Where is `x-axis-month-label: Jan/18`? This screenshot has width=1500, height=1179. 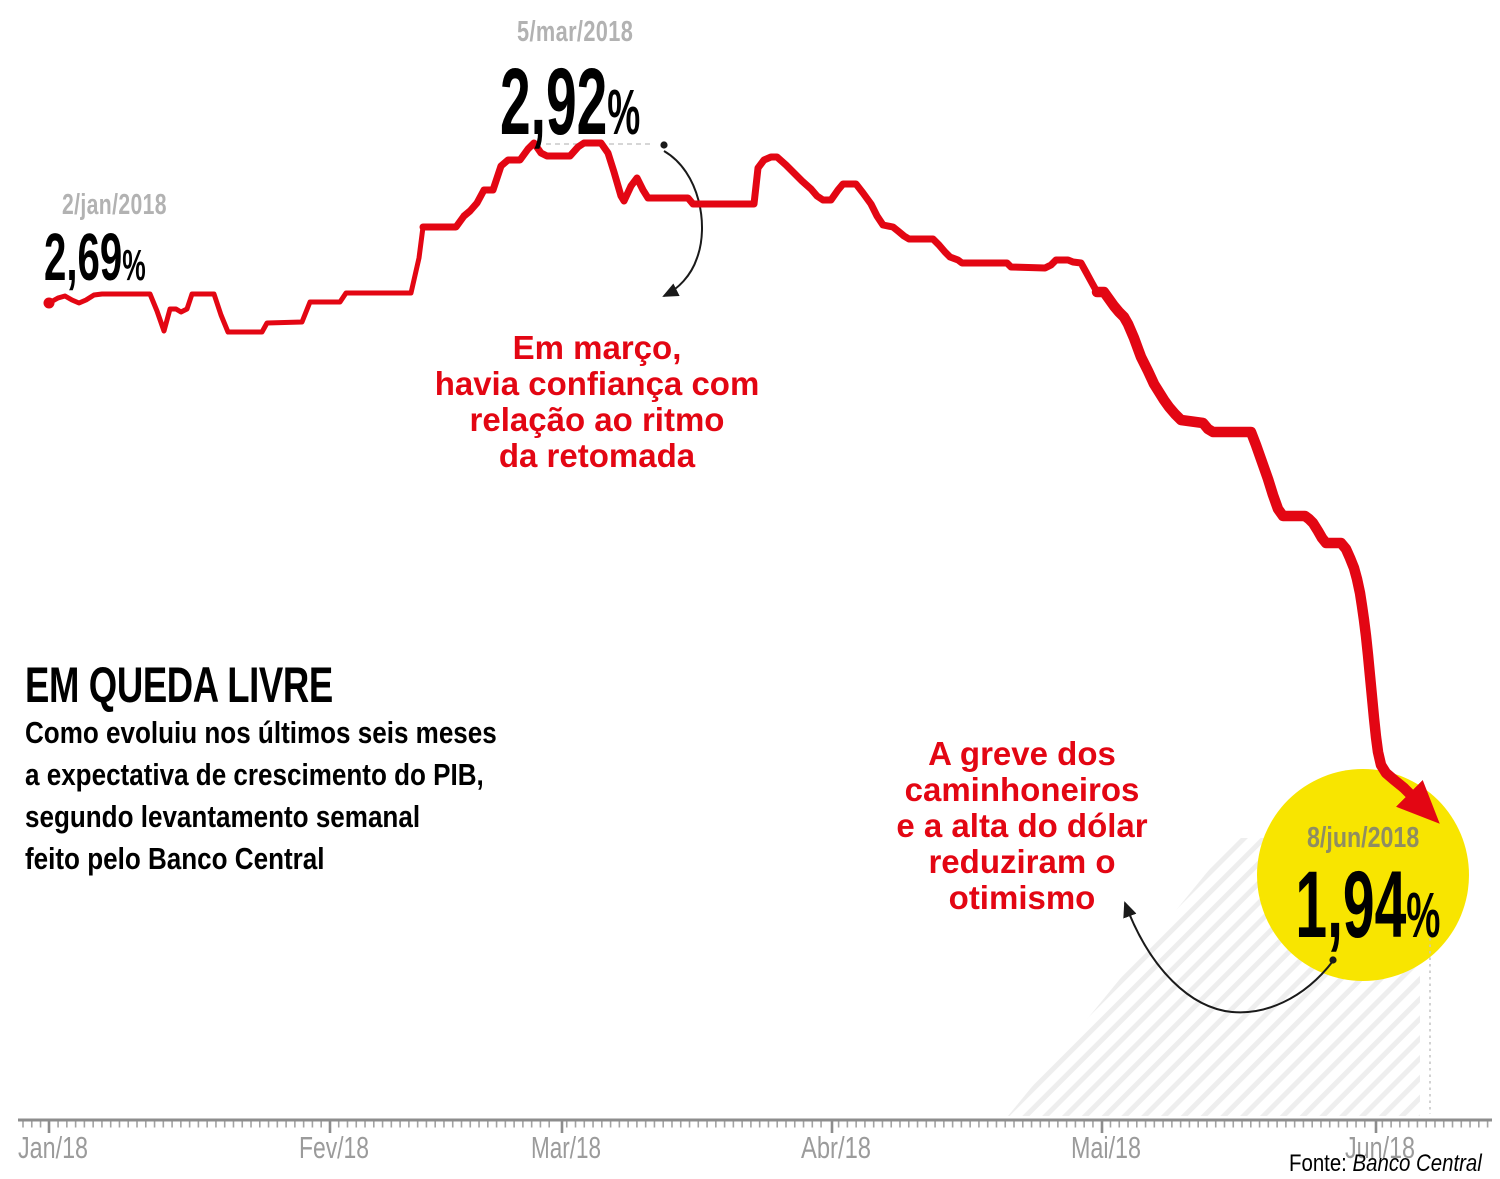 x-axis-month-label: Jan/18 is located at coordinates (53, 1147).